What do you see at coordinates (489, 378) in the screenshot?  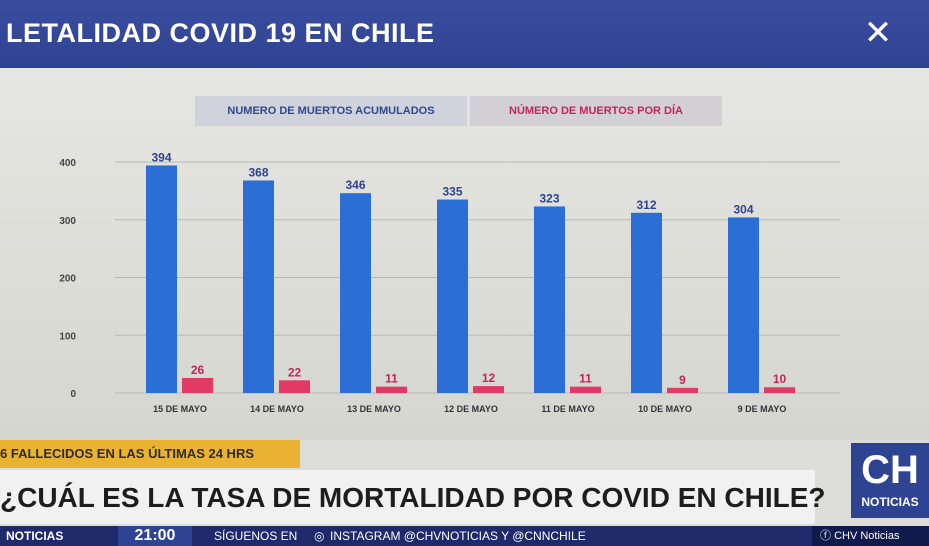 I see `data-label: 12` at bounding box center [489, 378].